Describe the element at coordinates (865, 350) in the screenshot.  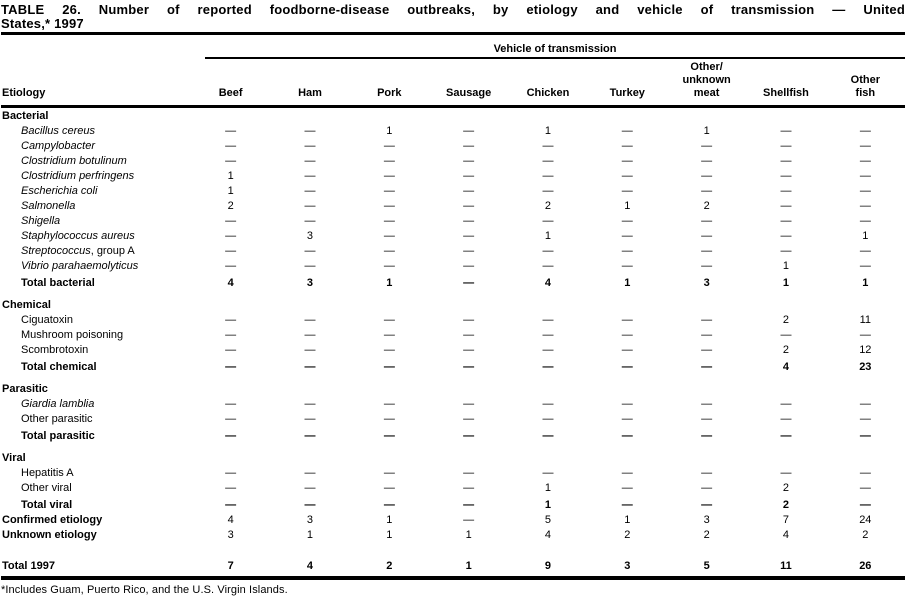
I see `table-cell: 12` at that location.